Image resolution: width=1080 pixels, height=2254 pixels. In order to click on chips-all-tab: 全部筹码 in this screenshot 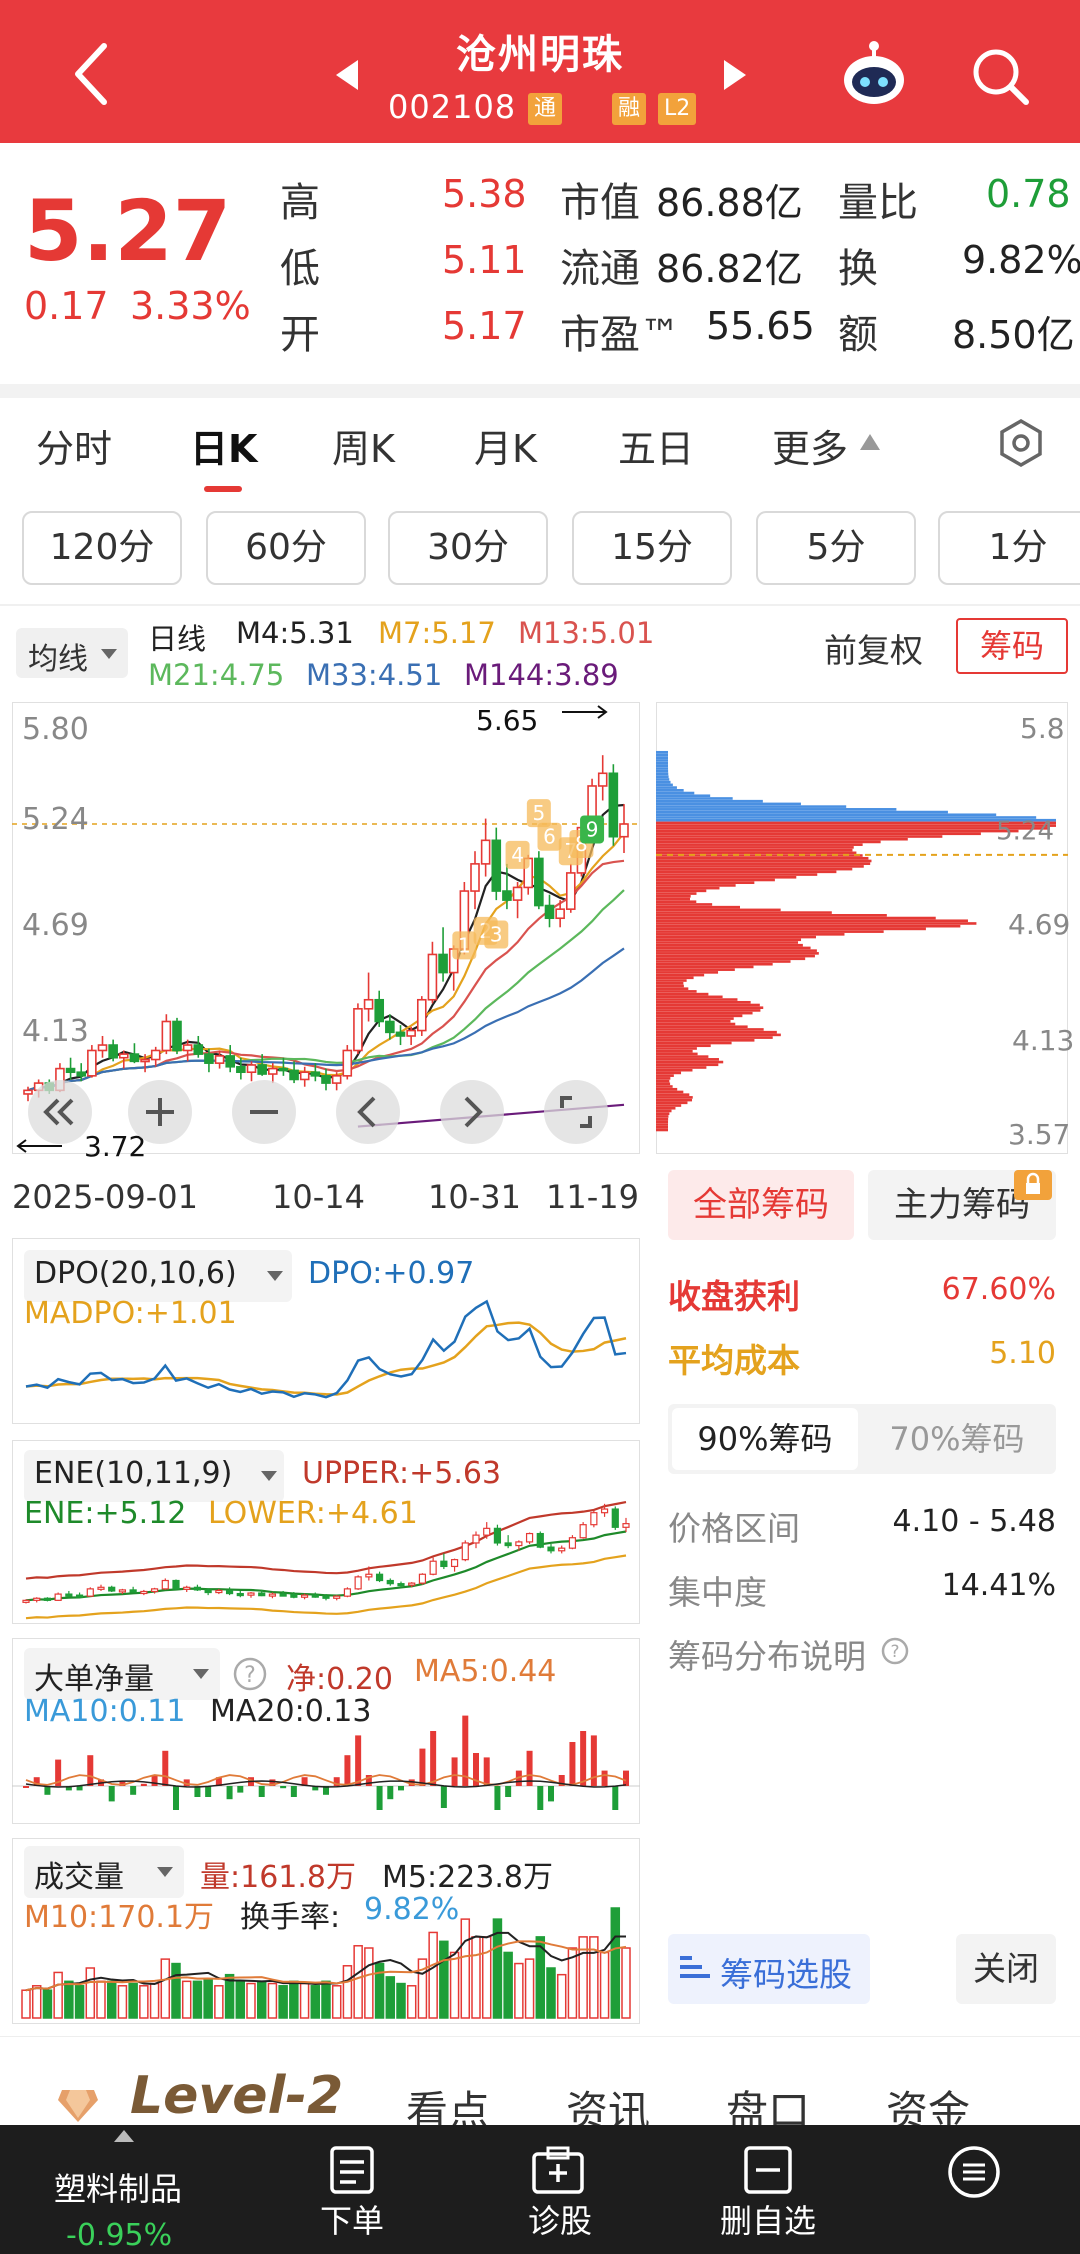, I will do `click(761, 1205)`.